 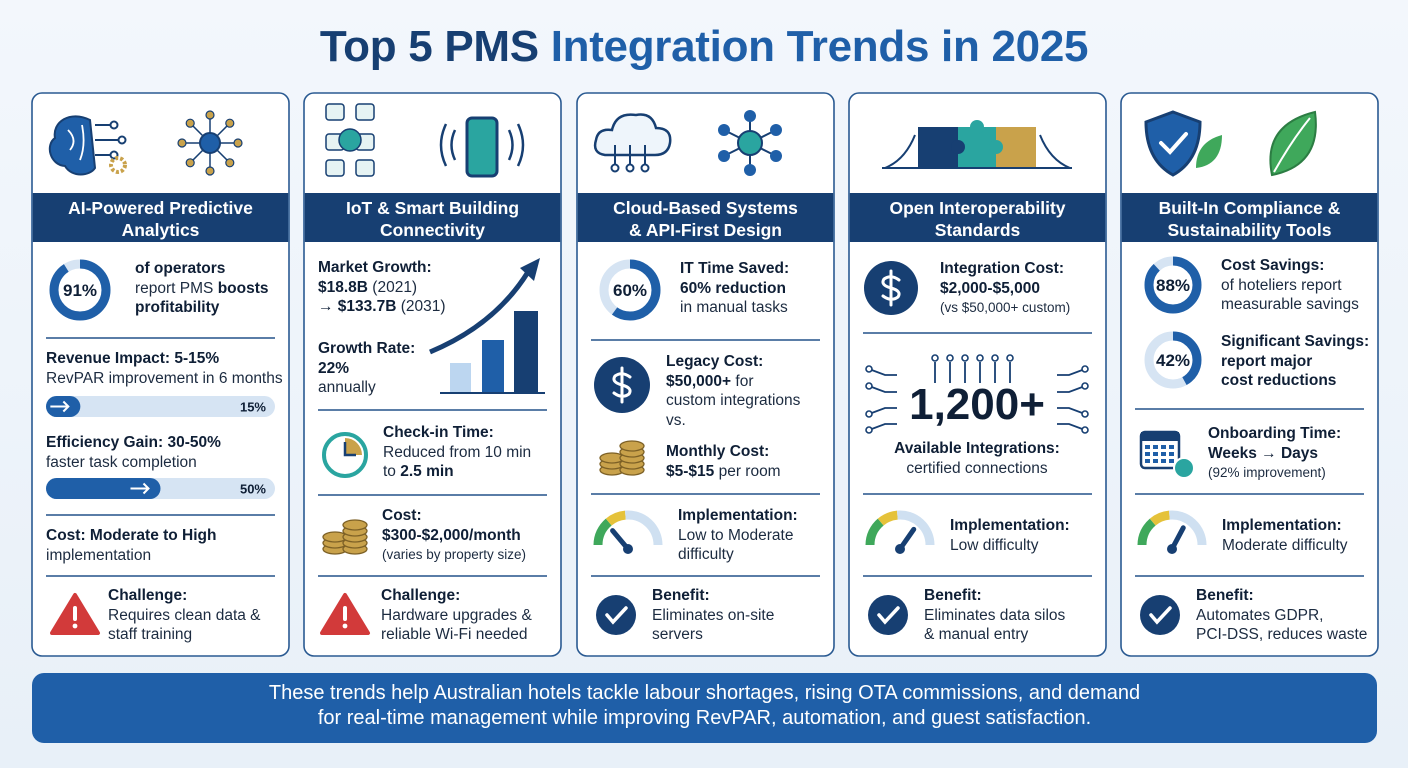 I want to click on text-line: Moderate difficulty, so click(x=1285, y=546).